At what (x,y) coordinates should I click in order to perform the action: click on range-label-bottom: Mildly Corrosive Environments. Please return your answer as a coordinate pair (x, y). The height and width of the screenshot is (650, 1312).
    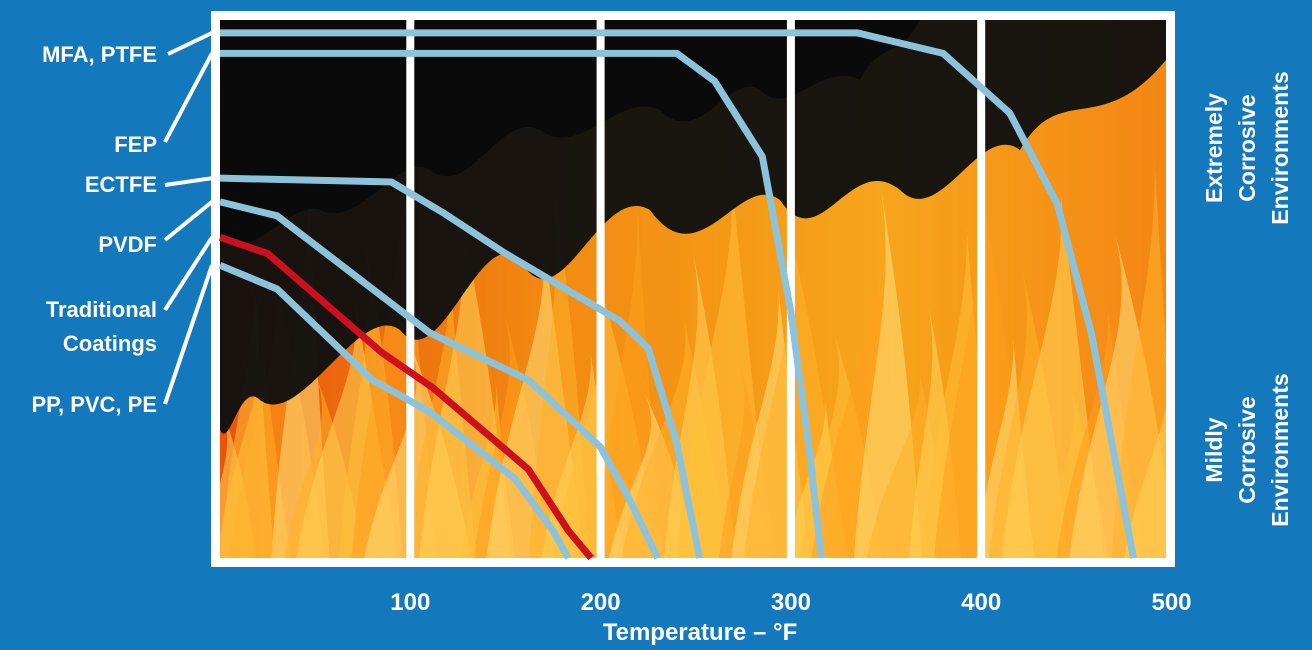
    Looking at the image, I should click on (1247, 449).